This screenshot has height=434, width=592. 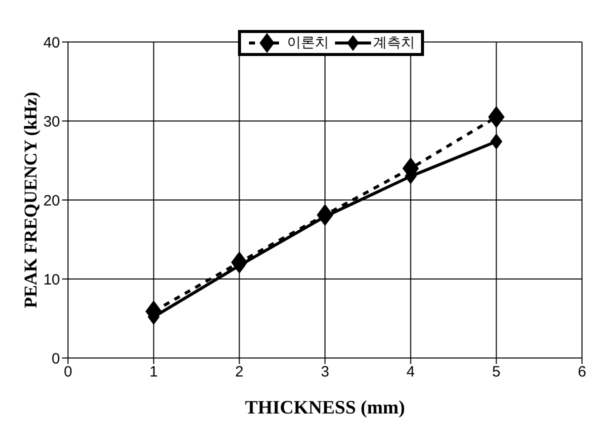 What do you see at coordinates (239, 372) in the screenshot?
I see `x-tick-label: 2` at bounding box center [239, 372].